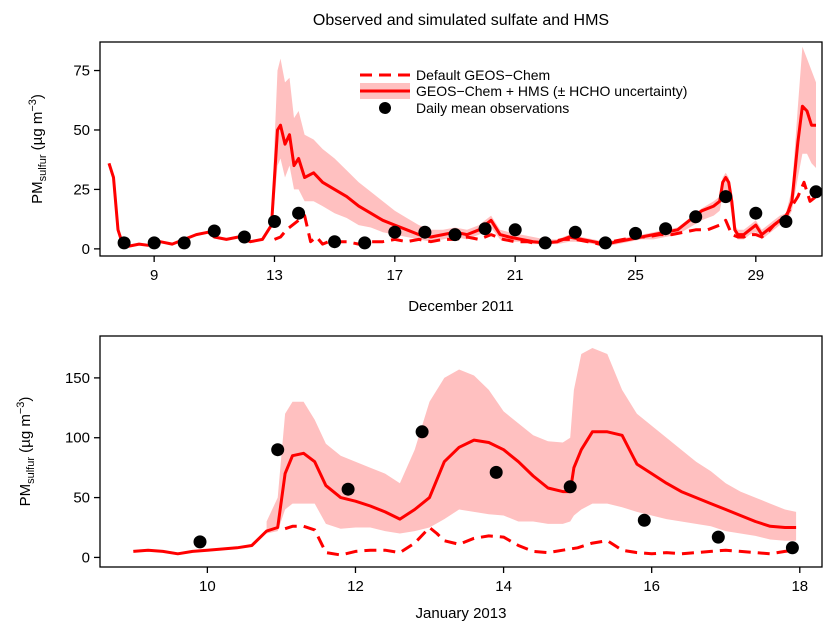 Image resolution: width=830 pixels, height=628 pixels. I want to click on x-tick-label: 14, so click(503, 586).